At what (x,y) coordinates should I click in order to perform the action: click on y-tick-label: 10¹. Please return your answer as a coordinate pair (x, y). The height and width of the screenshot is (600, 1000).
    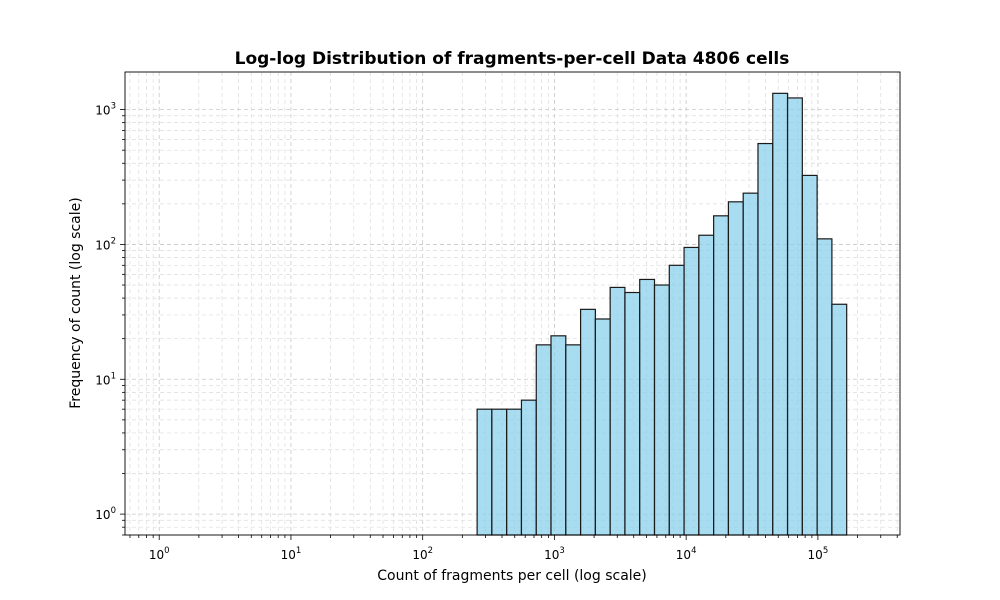
    Looking at the image, I should click on (105, 379).